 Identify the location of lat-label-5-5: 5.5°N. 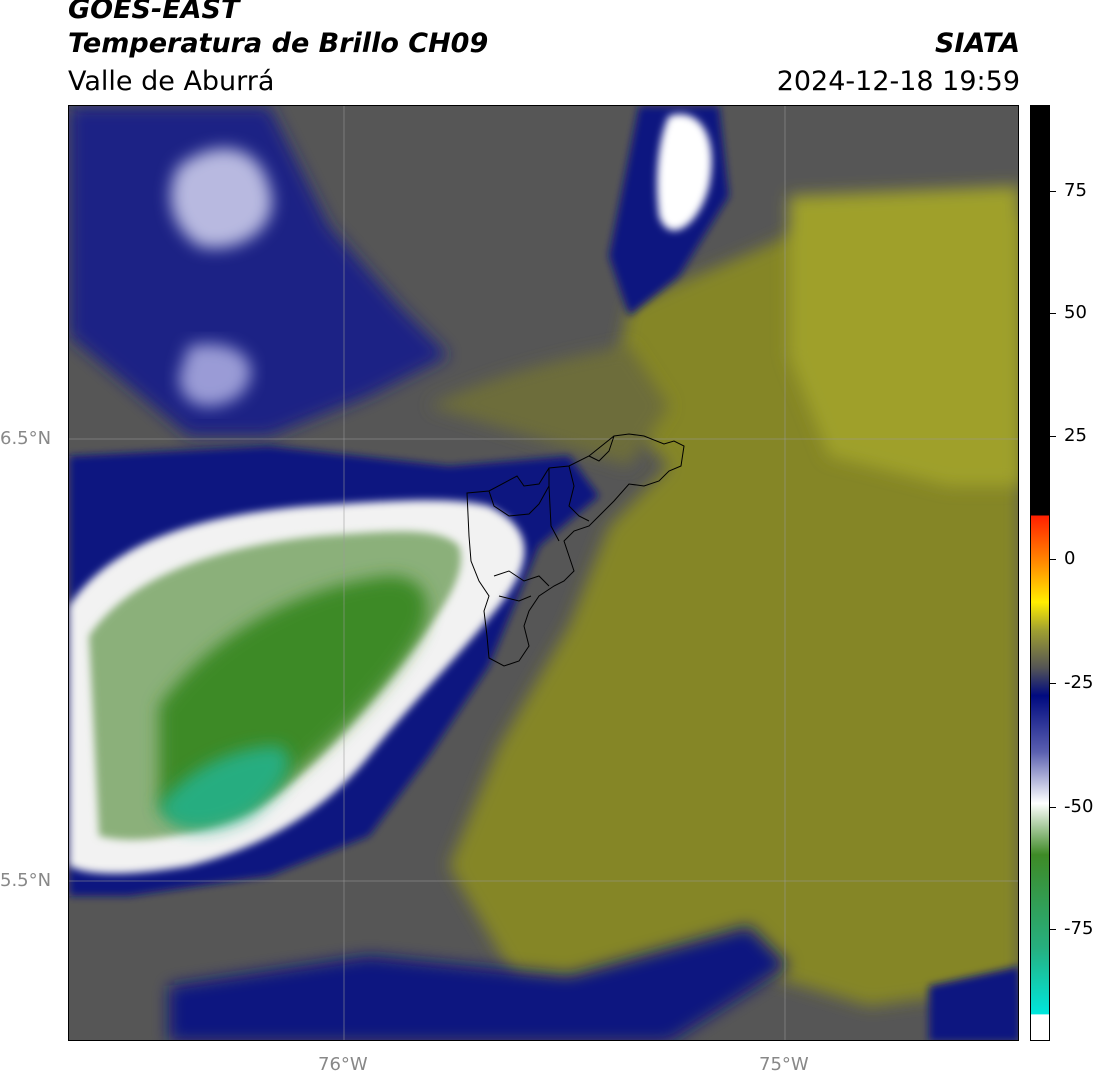
(26, 880).